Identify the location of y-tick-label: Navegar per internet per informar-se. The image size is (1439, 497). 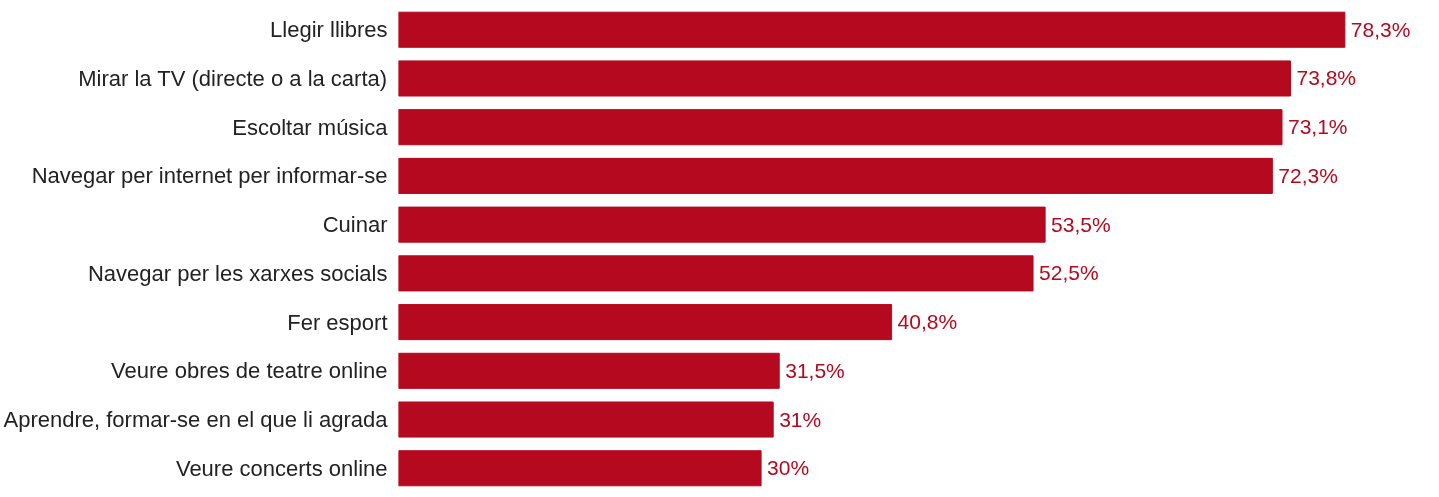
(209, 176).